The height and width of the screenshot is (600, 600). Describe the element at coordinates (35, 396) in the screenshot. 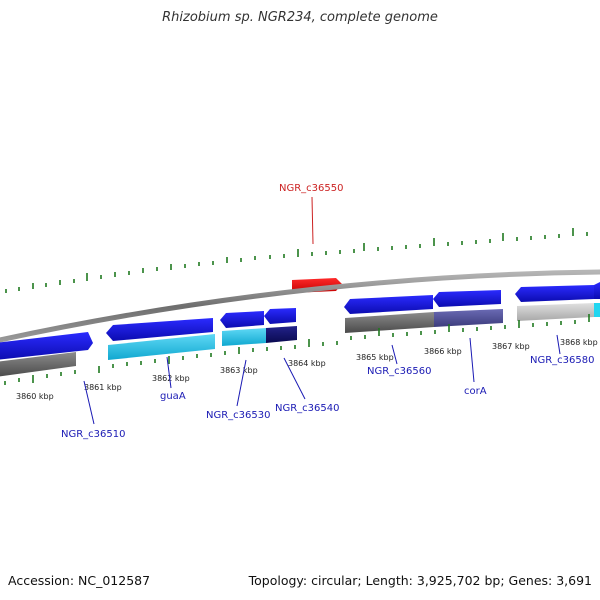

I see `scale-label-3860: 3860 kbp` at that location.